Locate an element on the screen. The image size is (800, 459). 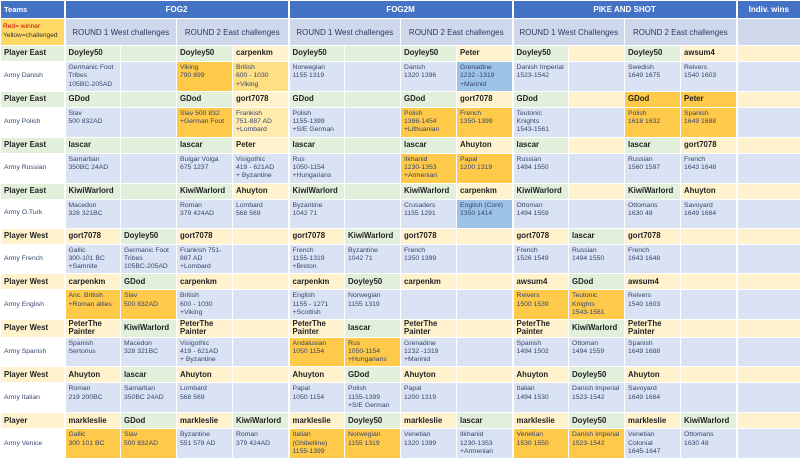
row-label: Army O.Turk is located at coordinates (33, 213).